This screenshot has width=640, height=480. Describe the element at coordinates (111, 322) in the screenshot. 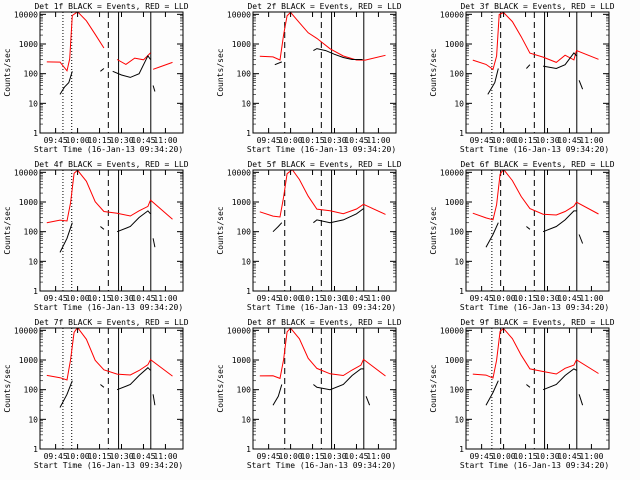

I see `panel-title: Det 7f BLACK = Events, RED = LLD` at that location.